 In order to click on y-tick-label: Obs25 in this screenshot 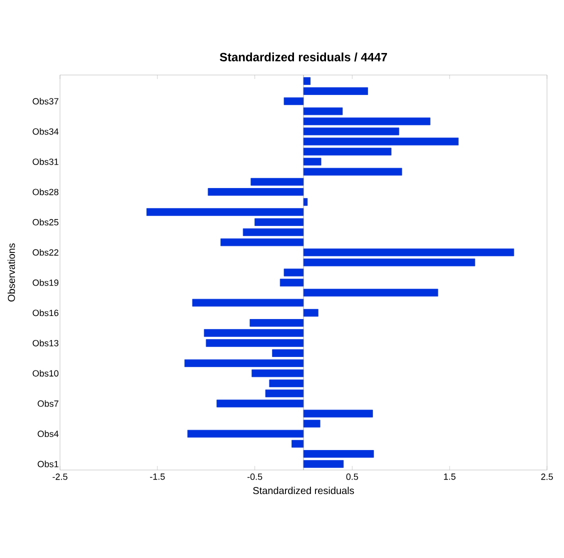, I will do `click(45, 222)`.